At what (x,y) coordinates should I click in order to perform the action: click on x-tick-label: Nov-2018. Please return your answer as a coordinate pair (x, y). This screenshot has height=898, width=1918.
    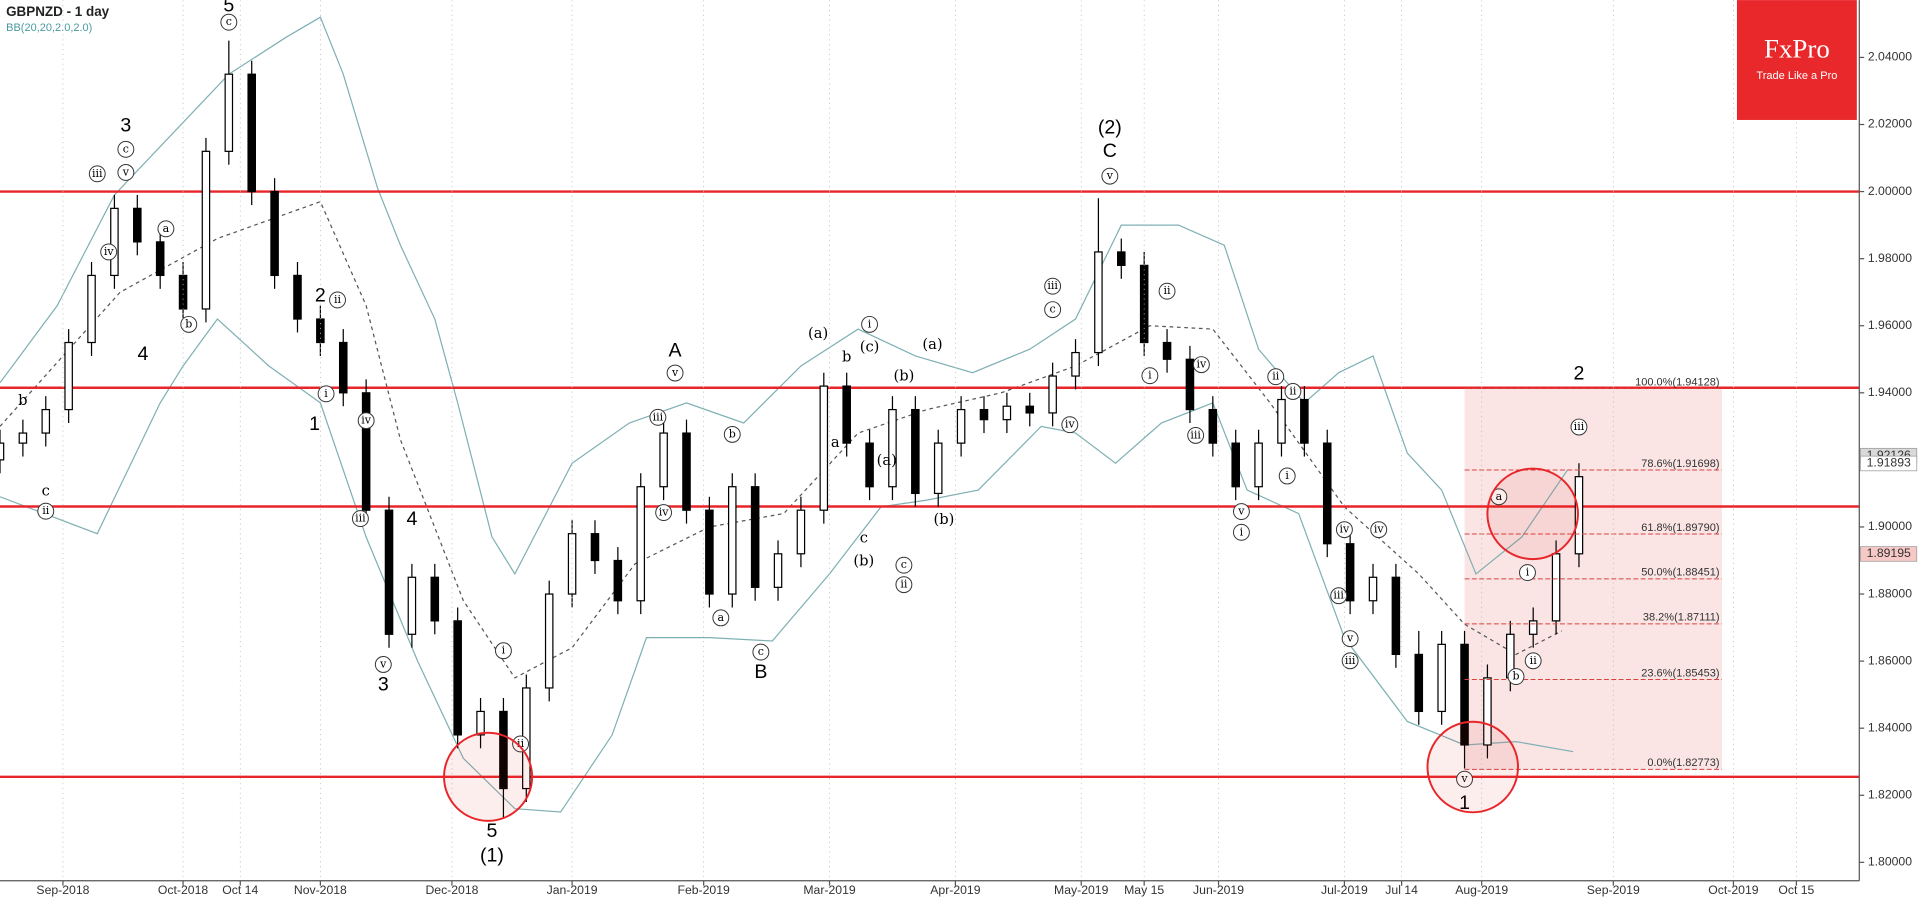
    Looking at the image, I should click on (320, 890).